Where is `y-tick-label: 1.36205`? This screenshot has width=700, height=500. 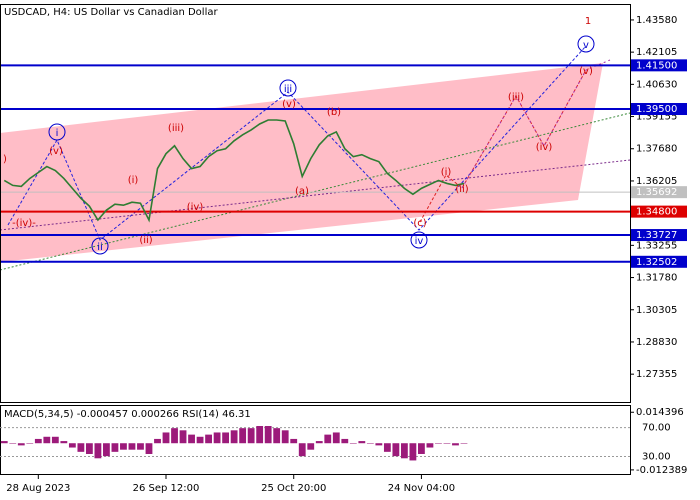 y-tick-label: 1.36205 is located at coordinates (656, 181).